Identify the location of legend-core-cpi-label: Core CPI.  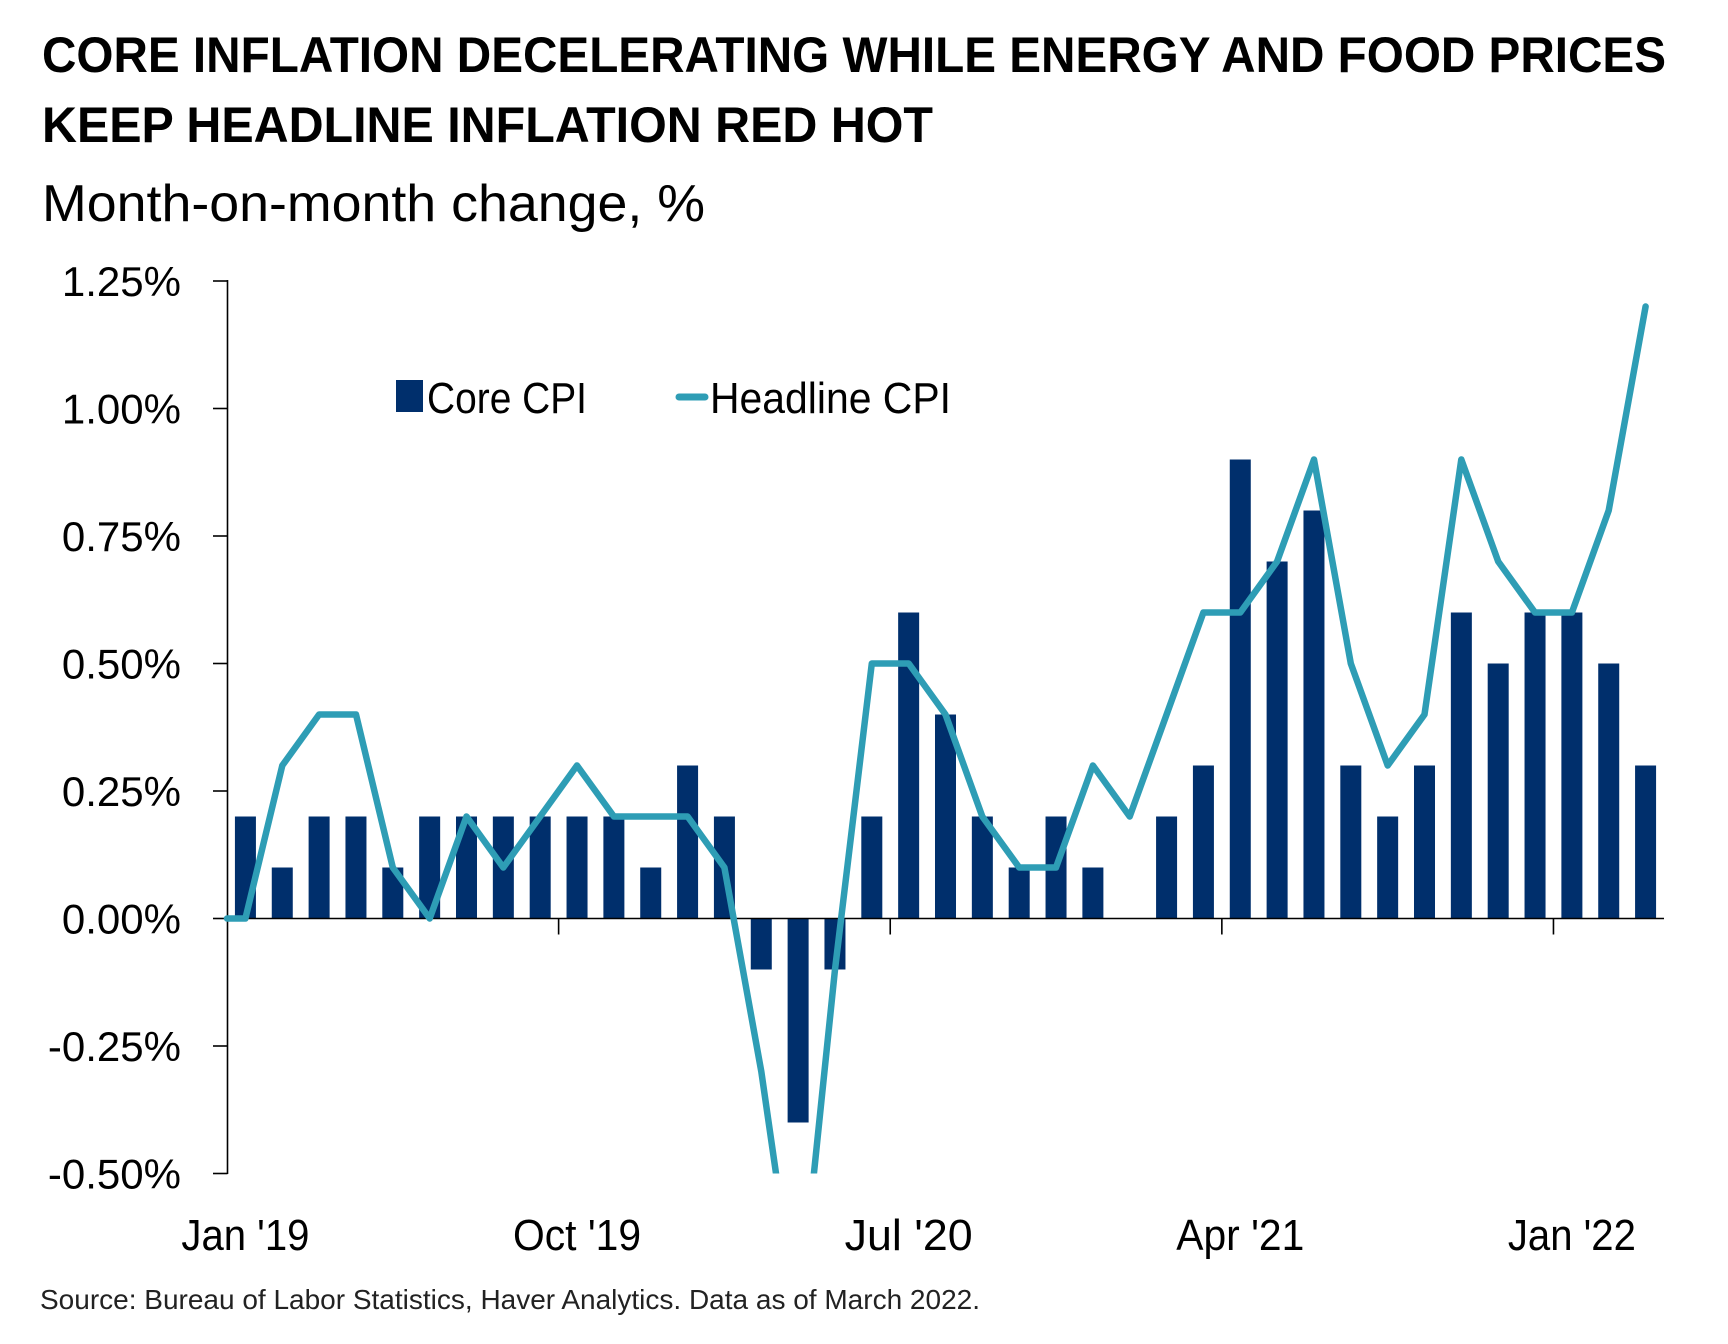
(507, 398).